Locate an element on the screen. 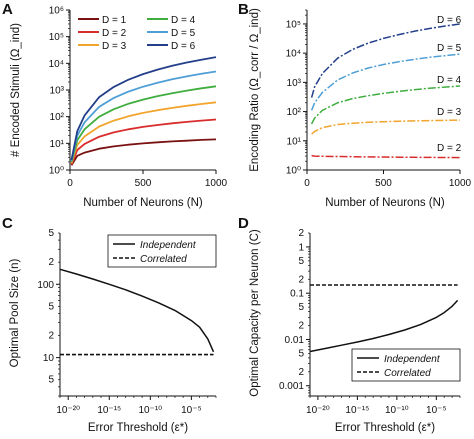 The width and height of the screenshot is (474, 439). y-tick-label: 100 is located at coordinates (45, 285).